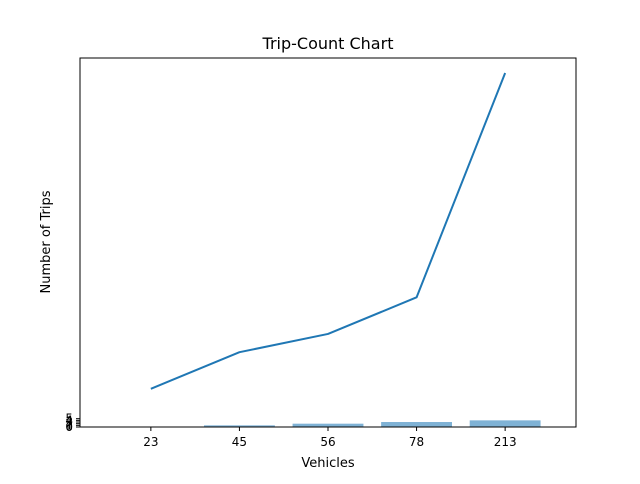 The width and height of the screenshot is (640, 484). I want to click on chart-title: Trip-Count Chart, so click(328, 43).